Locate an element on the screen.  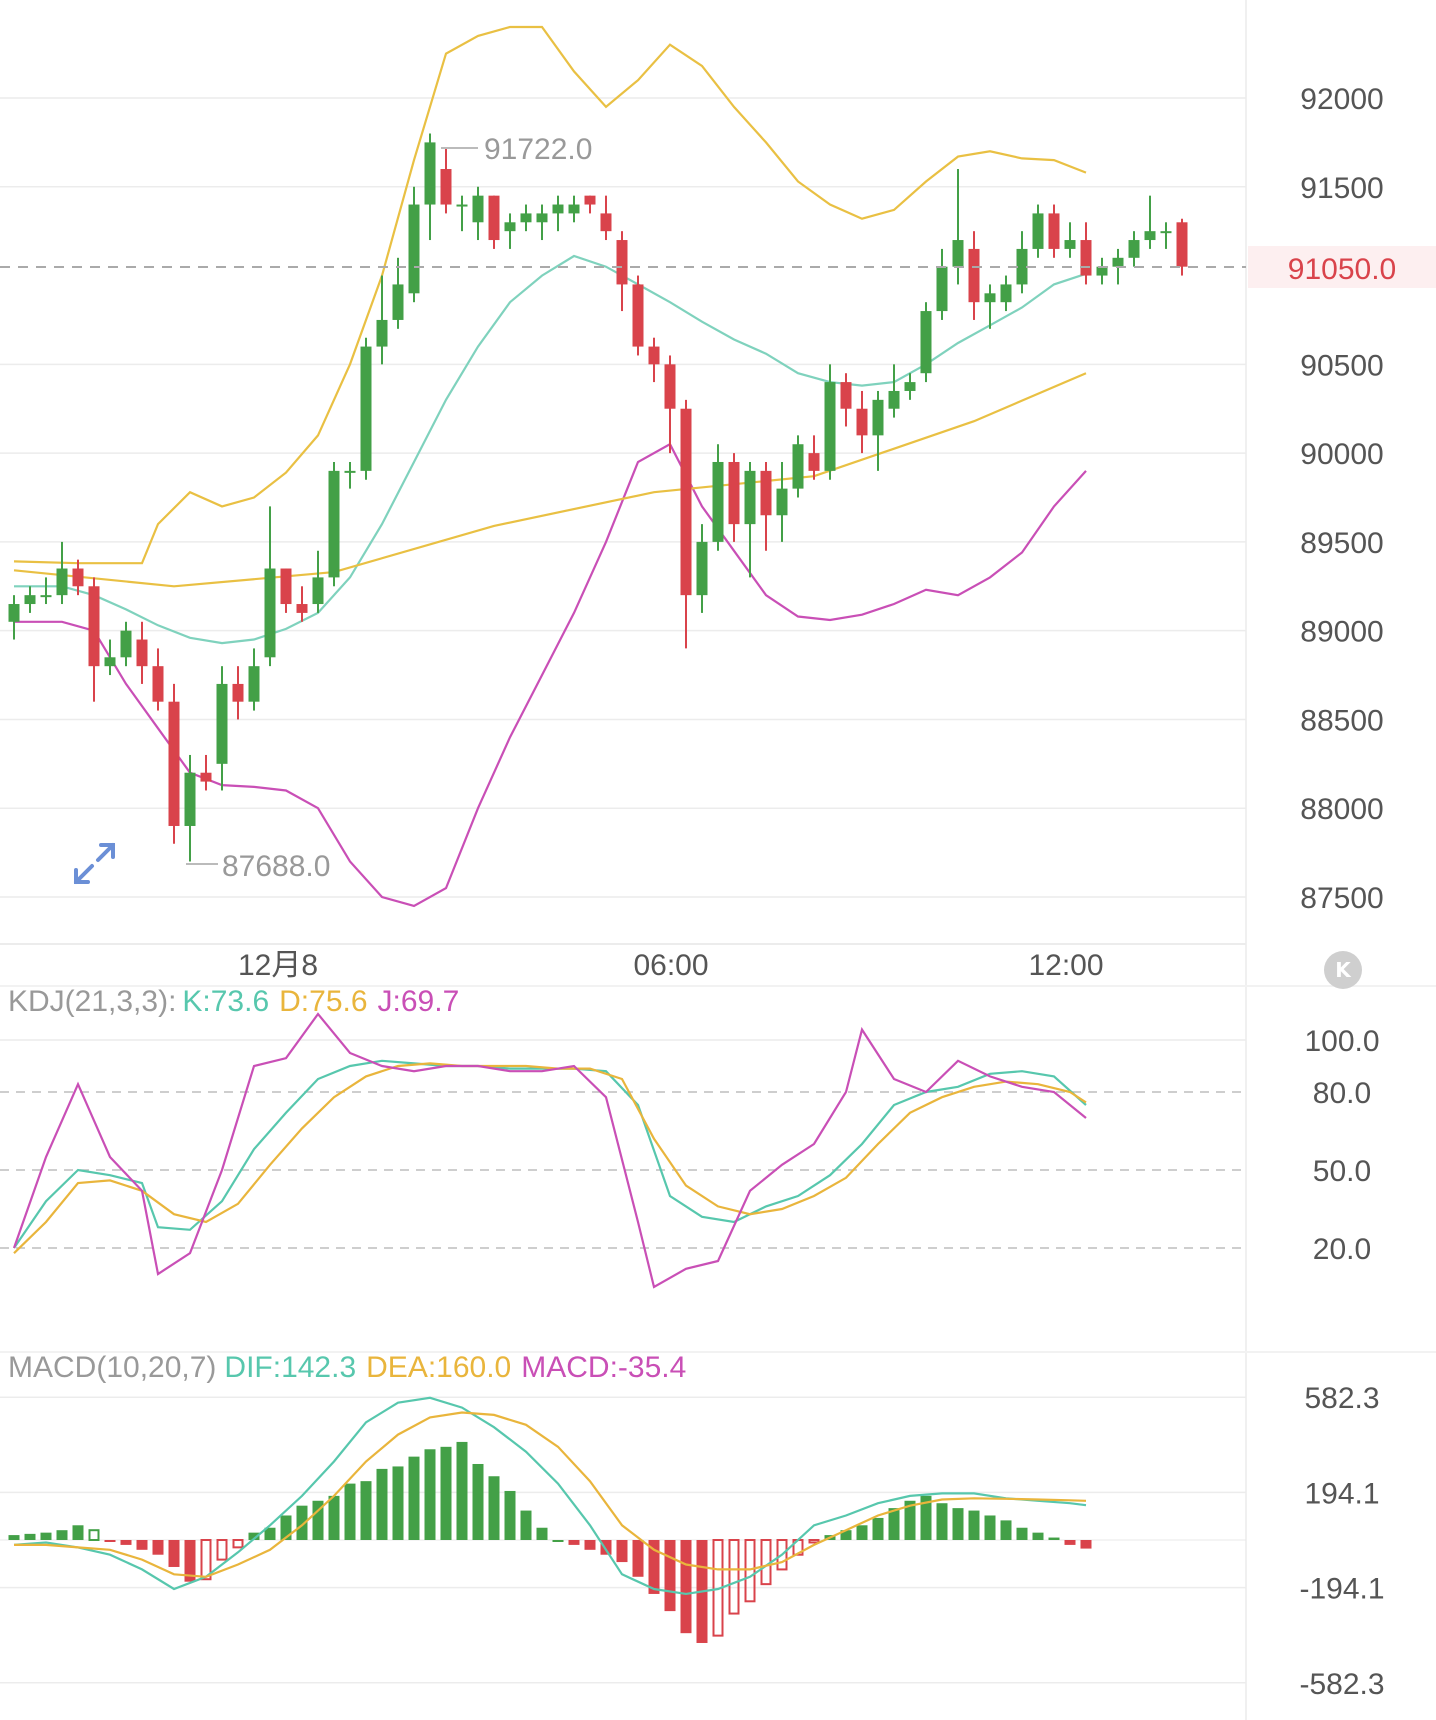
macd-series is located at coordinates (550, 1496).